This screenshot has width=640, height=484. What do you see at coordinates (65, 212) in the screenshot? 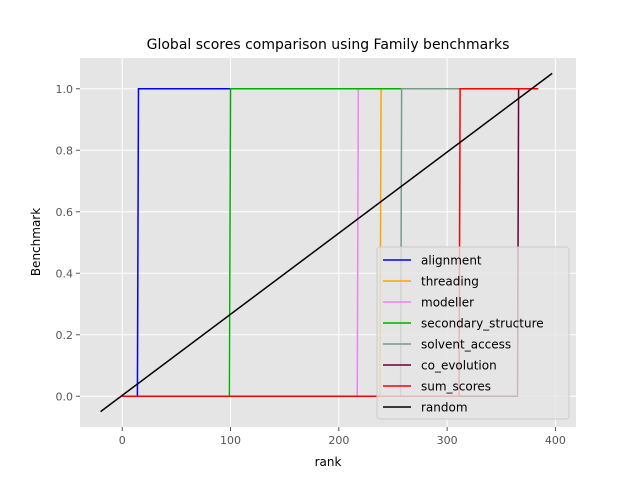
I see `y-tick-label: 0.6` at bounding box center [65, 212].